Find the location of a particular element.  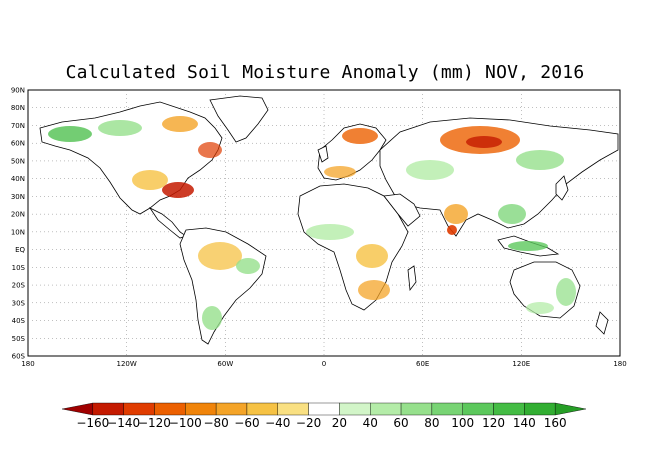

longitude-labels: 180 120W 60W 0 60E 120E 180 is located at coordinates (323, 364).